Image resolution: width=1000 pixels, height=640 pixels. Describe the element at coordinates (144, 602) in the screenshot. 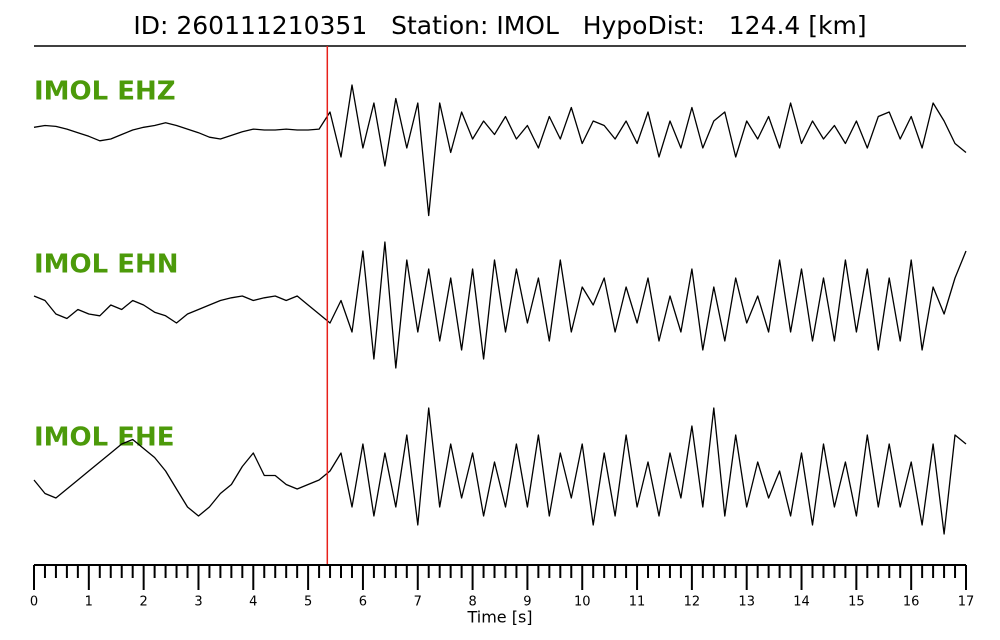

I see `x-tick-label: 2` at that location.